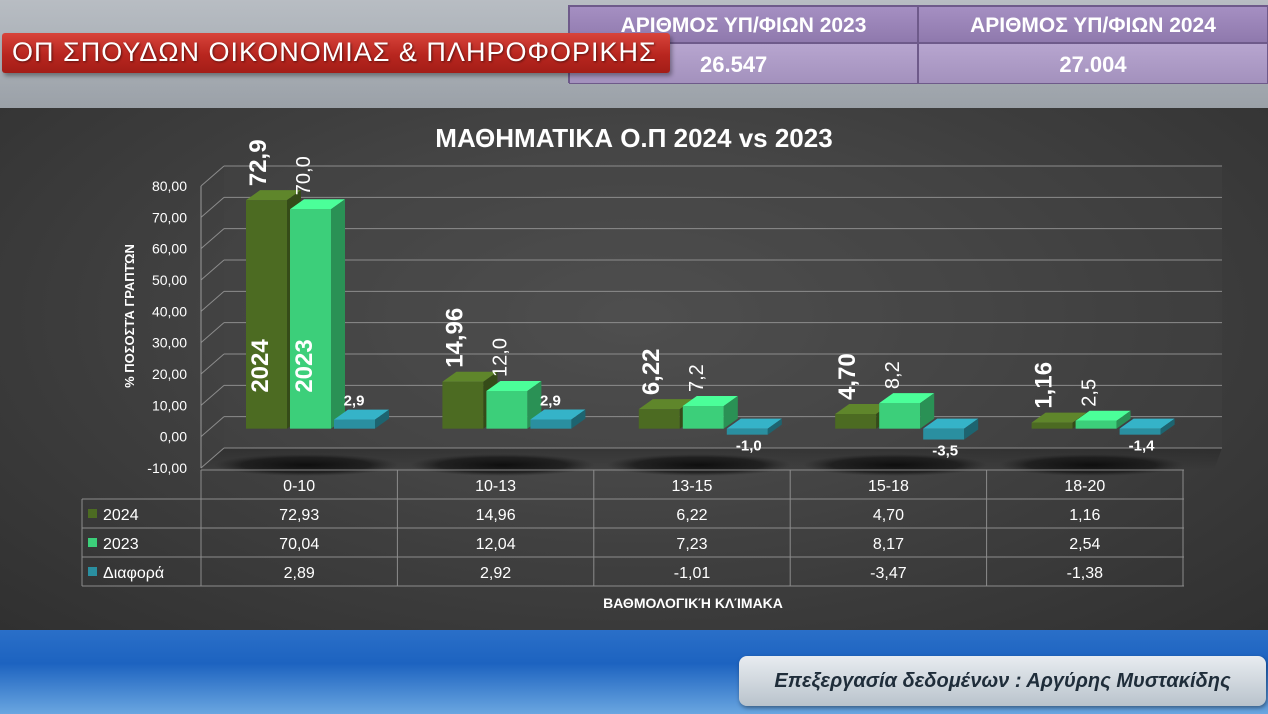  Describe the element at coordinates (299, 486) in the screenshot. I see `x-tick-label: 0-10` at that location.